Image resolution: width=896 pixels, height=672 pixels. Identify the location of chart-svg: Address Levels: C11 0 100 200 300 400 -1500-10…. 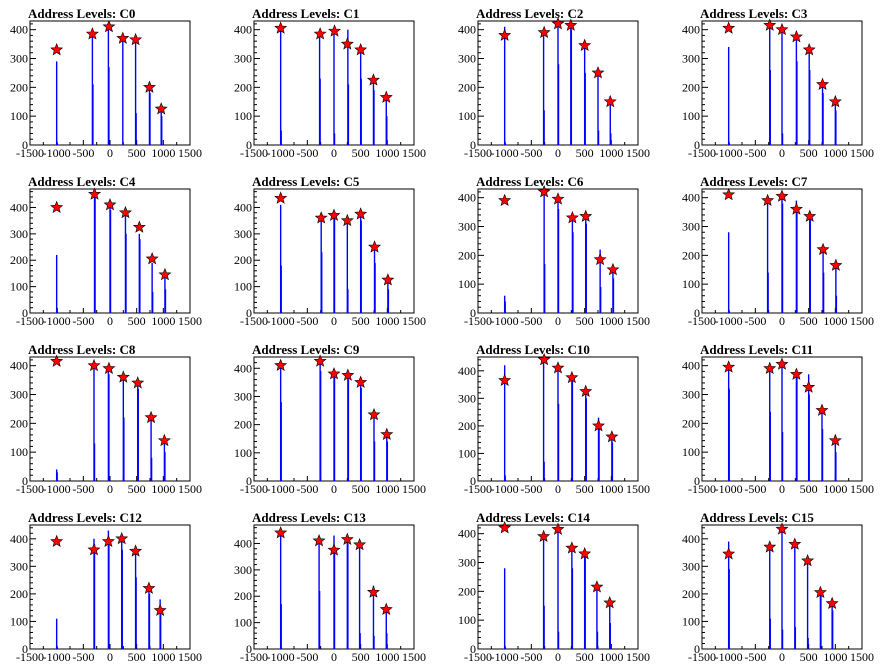
(778, 419).